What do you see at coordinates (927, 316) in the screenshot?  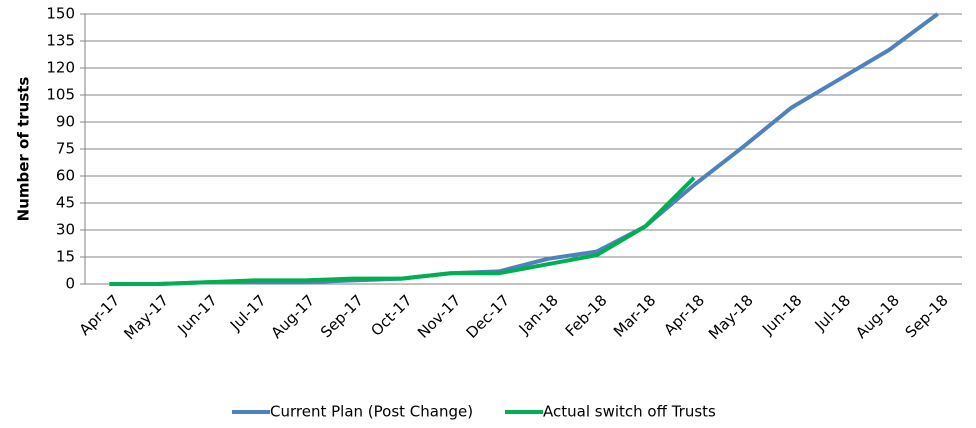 I see `x-tick-label: Sep-18` at bounding box center [927, 316].